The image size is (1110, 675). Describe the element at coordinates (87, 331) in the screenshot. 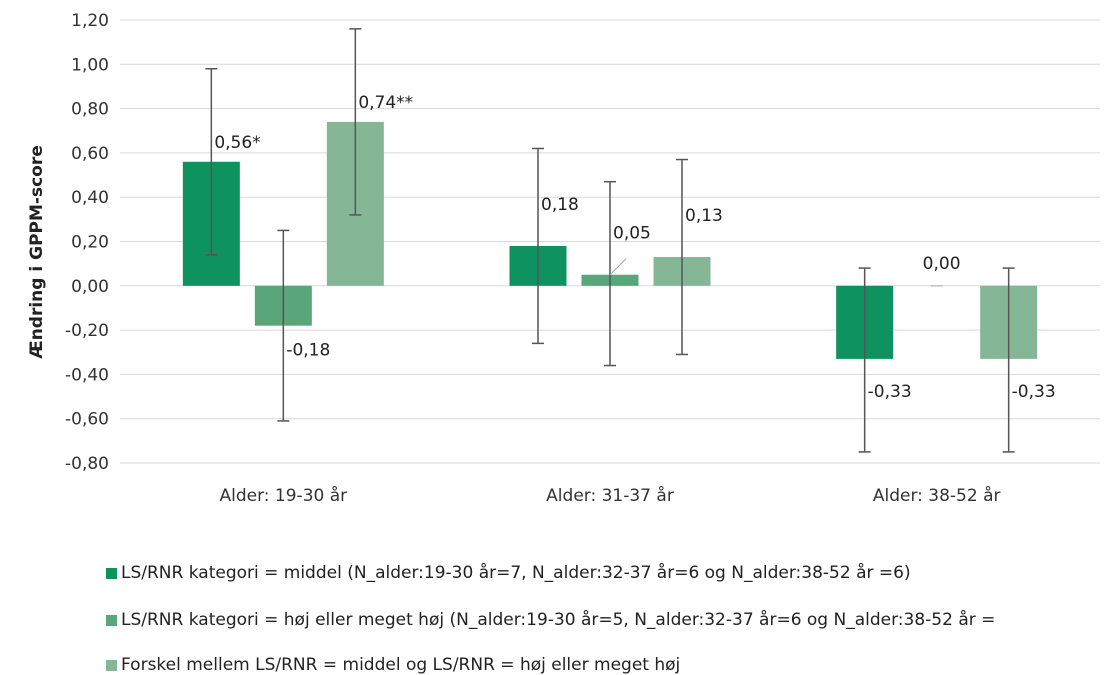

I see `y-tick-label: -0,20` at that location.